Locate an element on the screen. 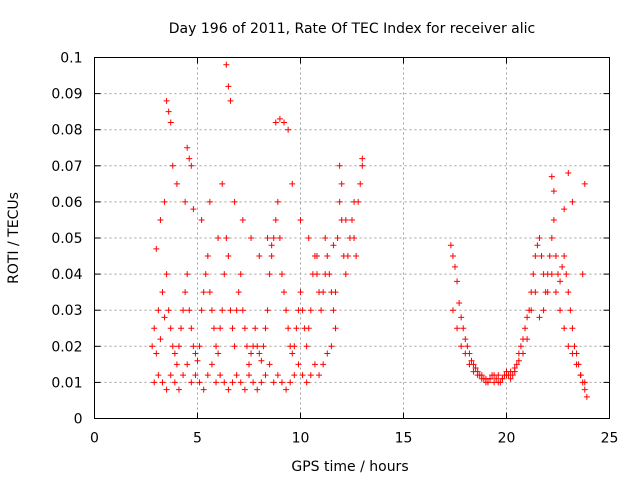 The image size is (640, 480). y-tick-label: 0.08 is located at coordinates (66, 131).